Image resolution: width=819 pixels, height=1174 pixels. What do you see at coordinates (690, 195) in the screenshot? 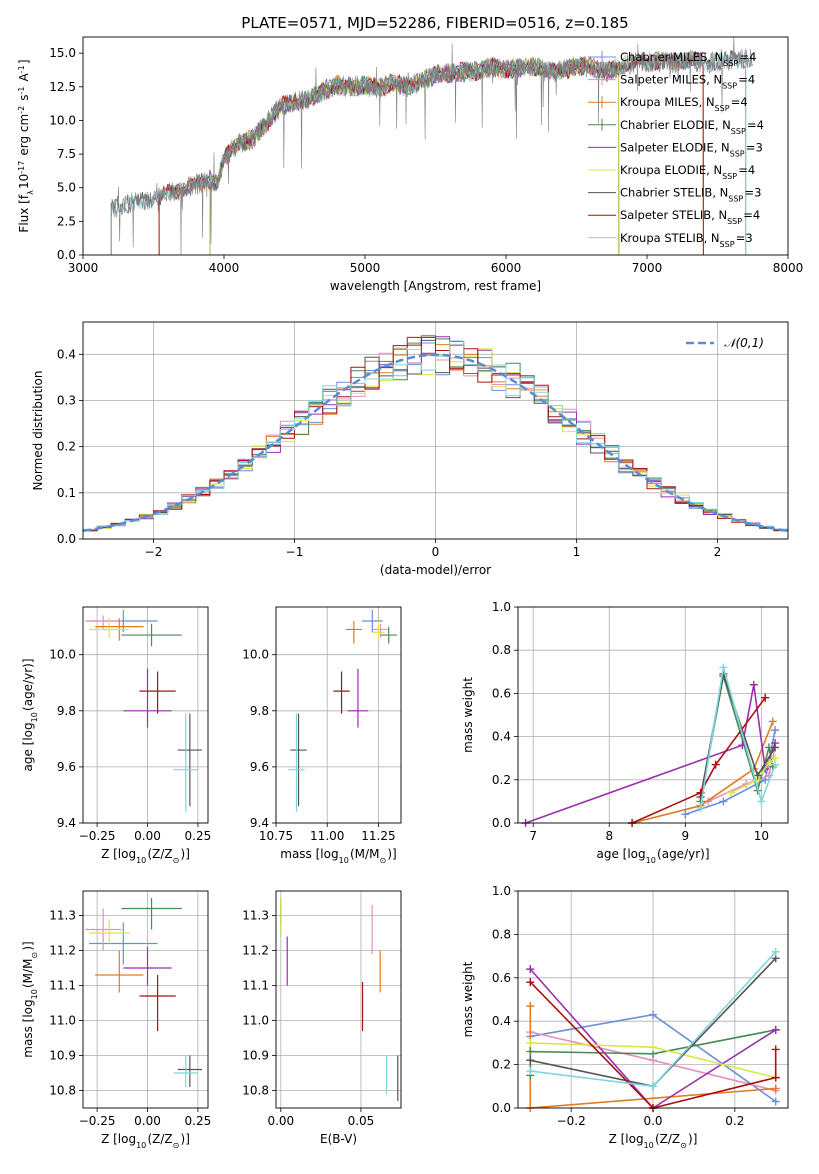
I see `legend-label: Chabrier STELIB, NSSP =3` at bounding box center [690, 195].